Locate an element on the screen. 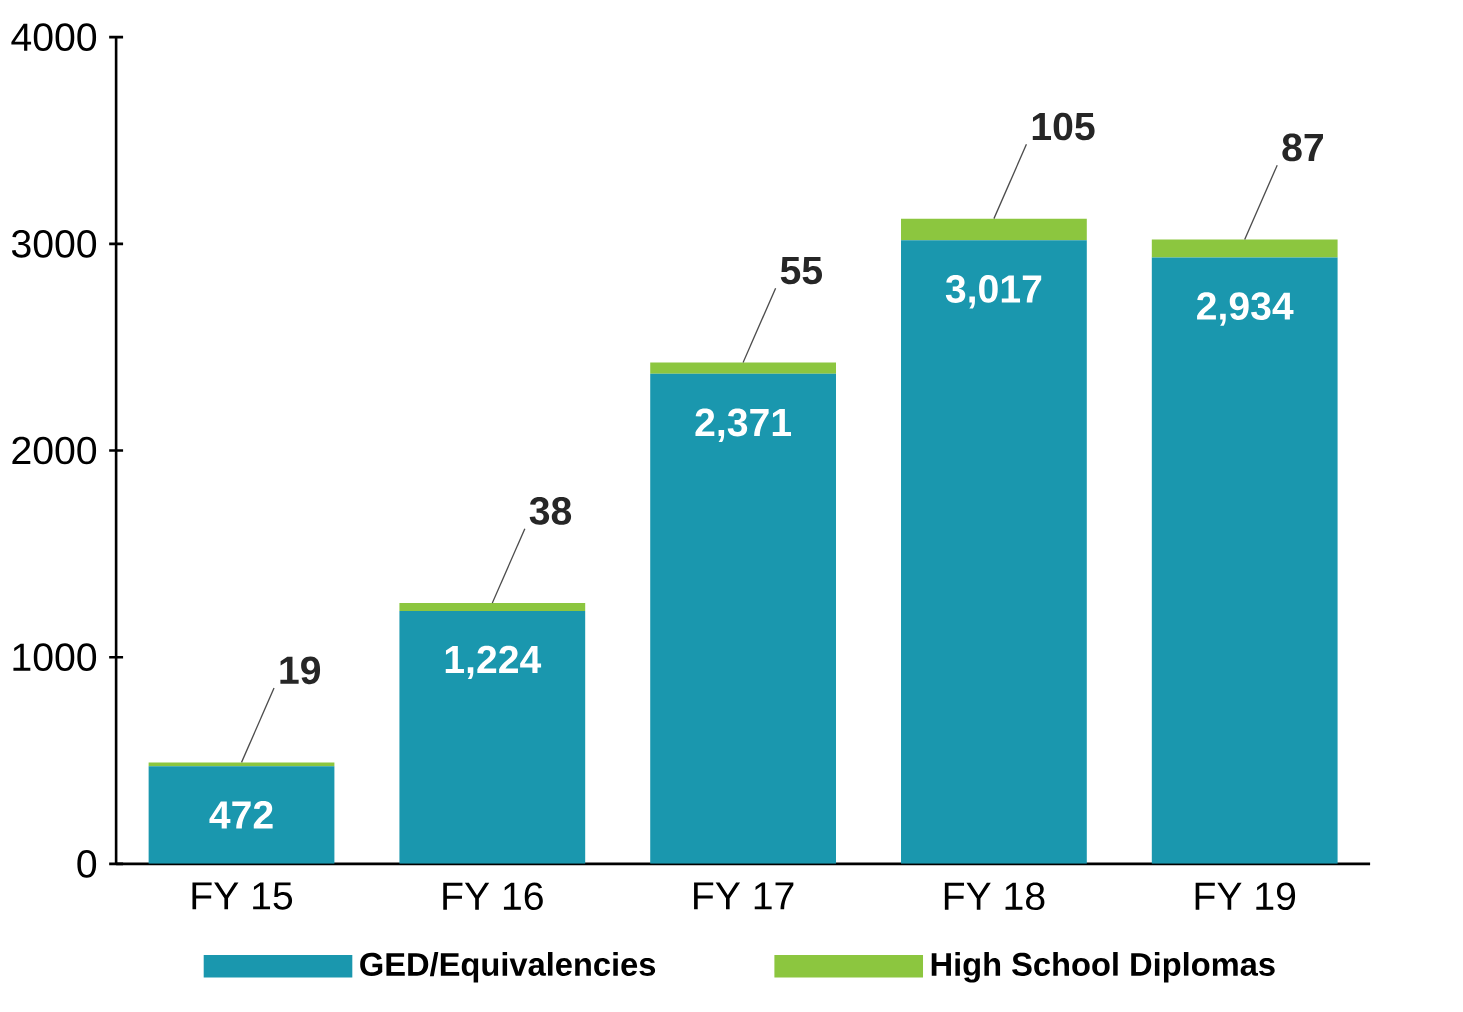 The width and height of the screenshot is (1463, 1012). y-tick-label: 2000 is located at coordinates (54, 450).